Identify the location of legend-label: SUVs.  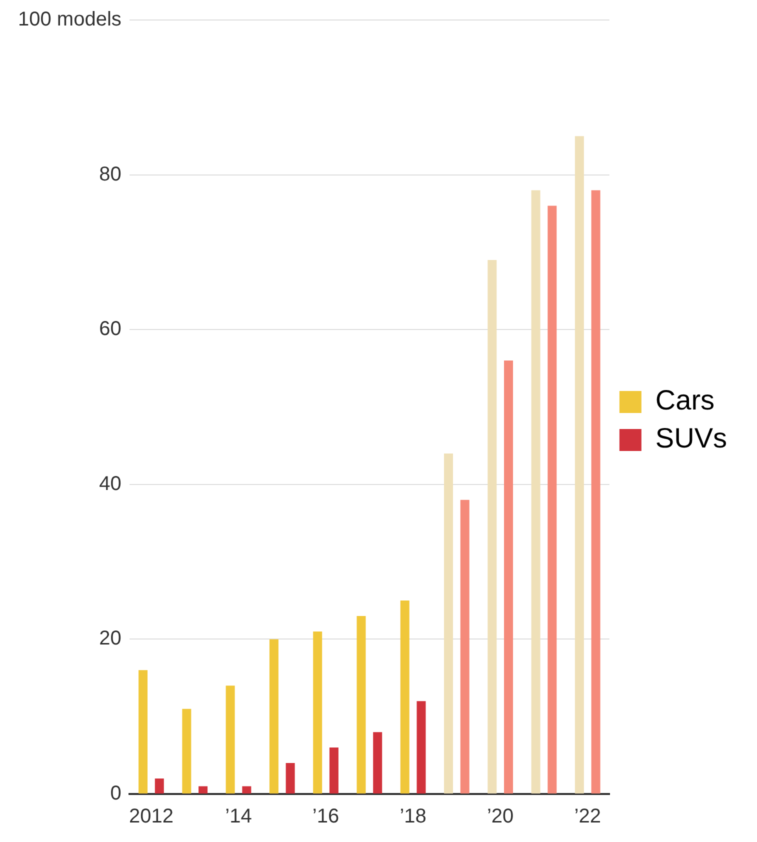
(691, 438).